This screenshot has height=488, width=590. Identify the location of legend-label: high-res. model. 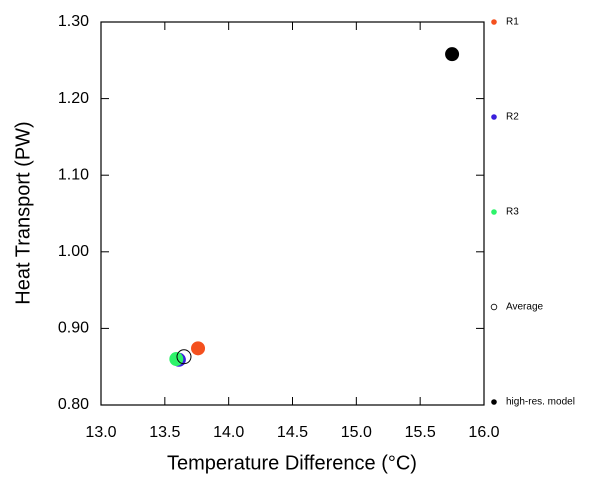
(540, 402).